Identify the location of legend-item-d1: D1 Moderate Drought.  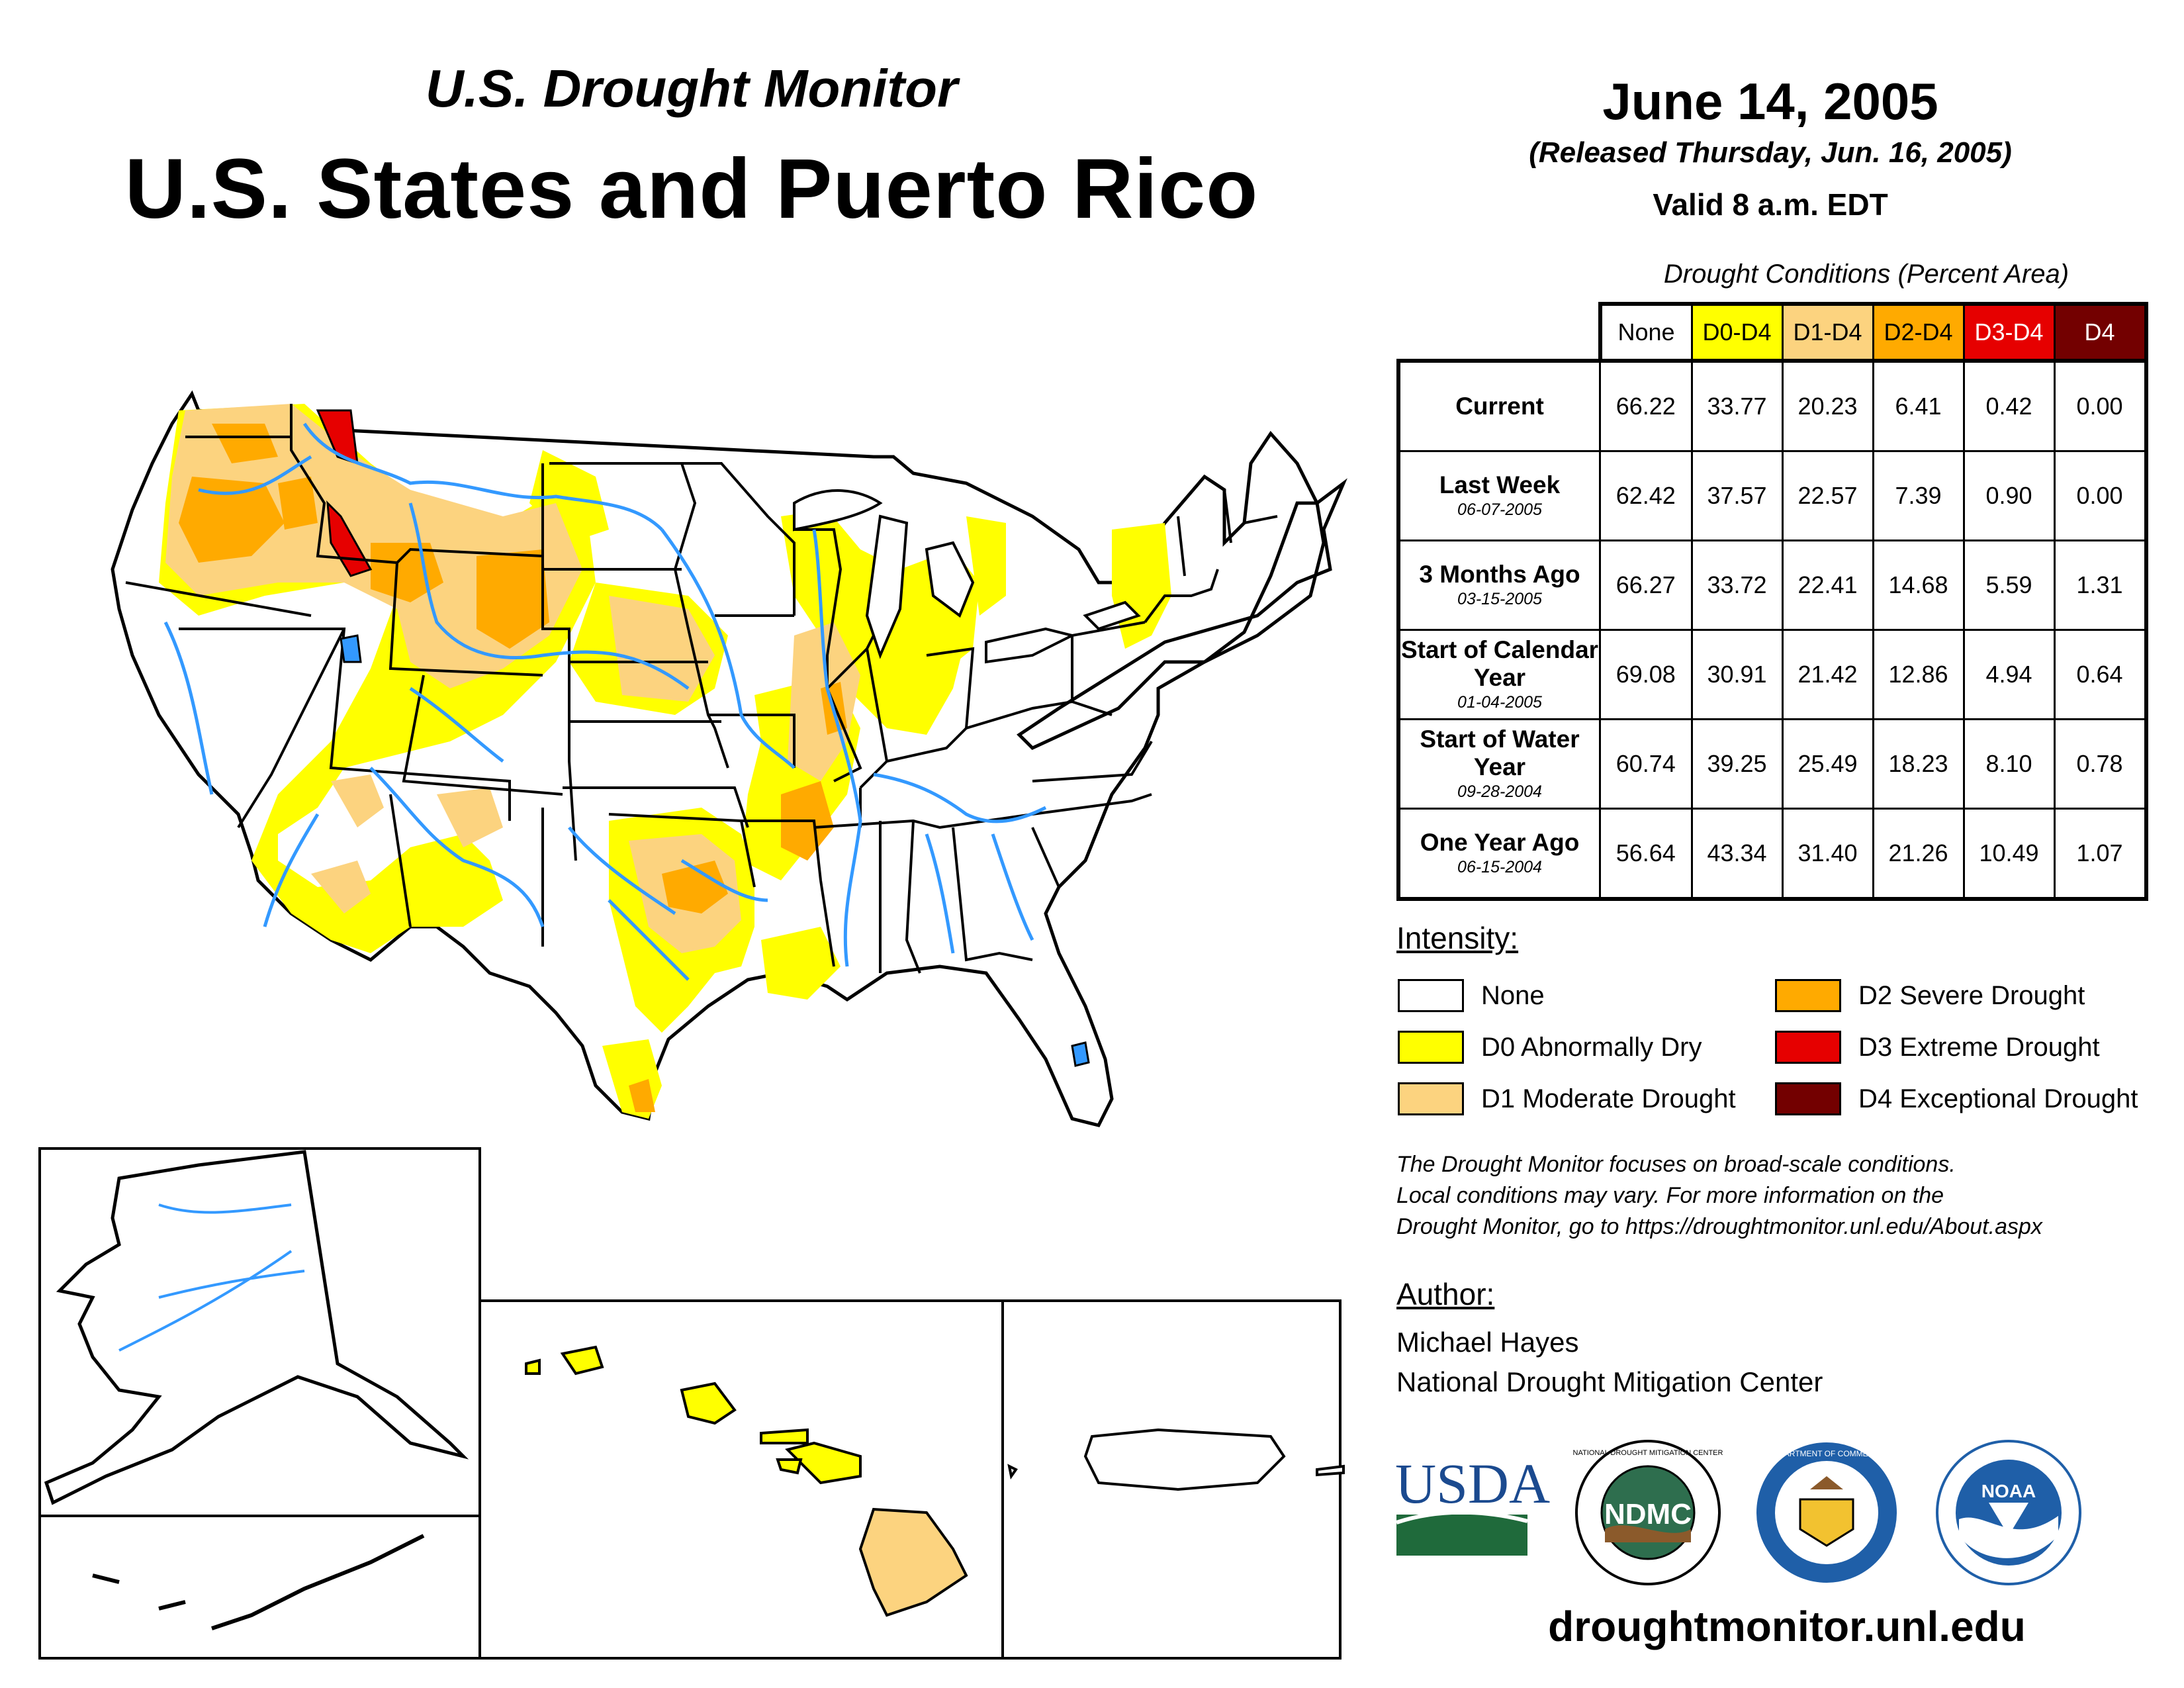
(1567, 1099).